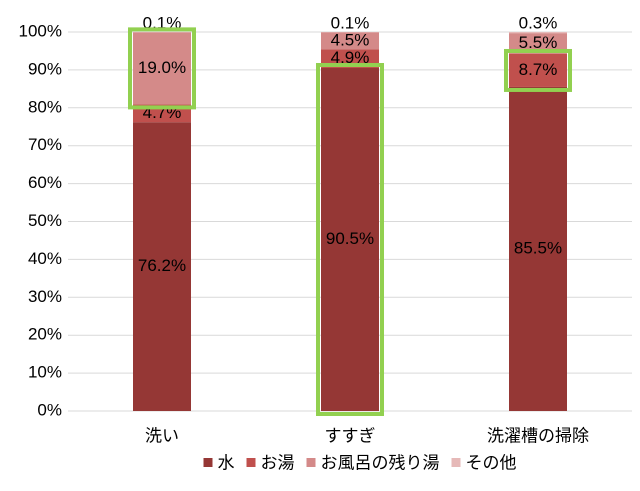  Describe the element at coordinates (45, 68) in the screenshot. I see `y-tick-label: 90%` at that location.